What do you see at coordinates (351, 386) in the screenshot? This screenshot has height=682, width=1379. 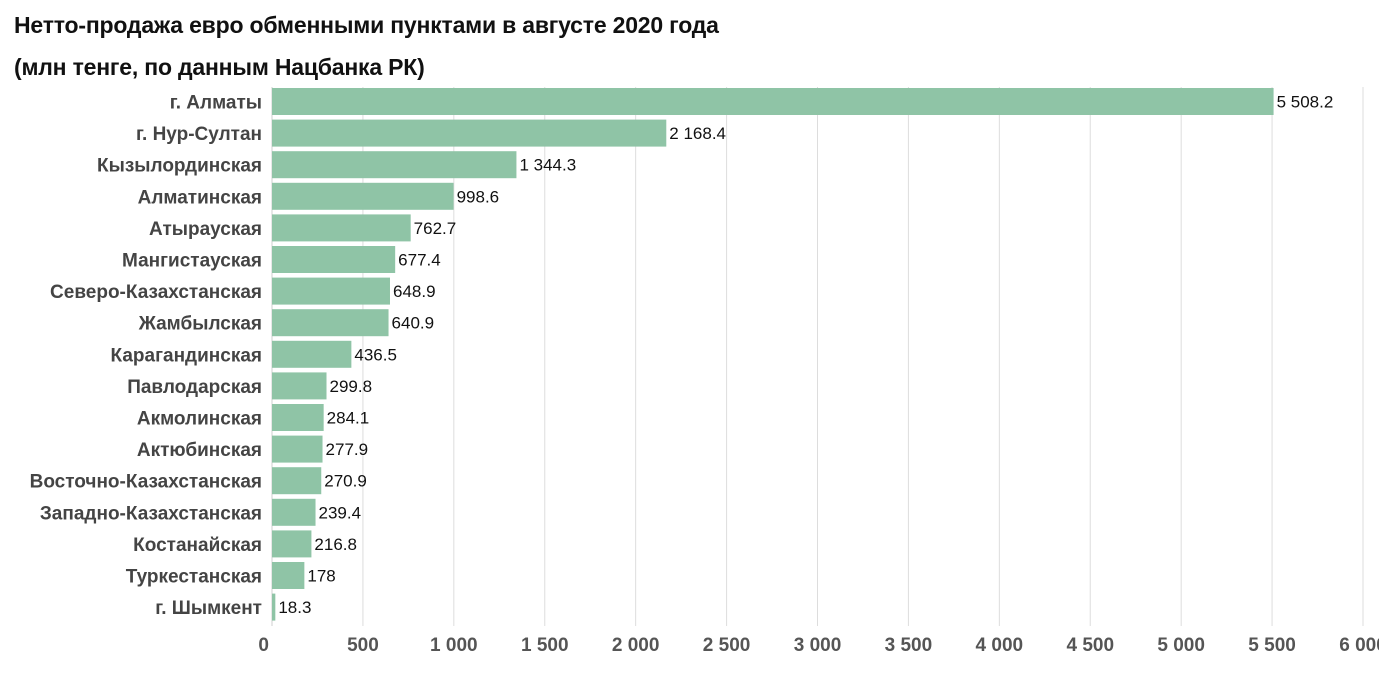 I see `value-label-9: 299.8` at bounding box center [351, 386].